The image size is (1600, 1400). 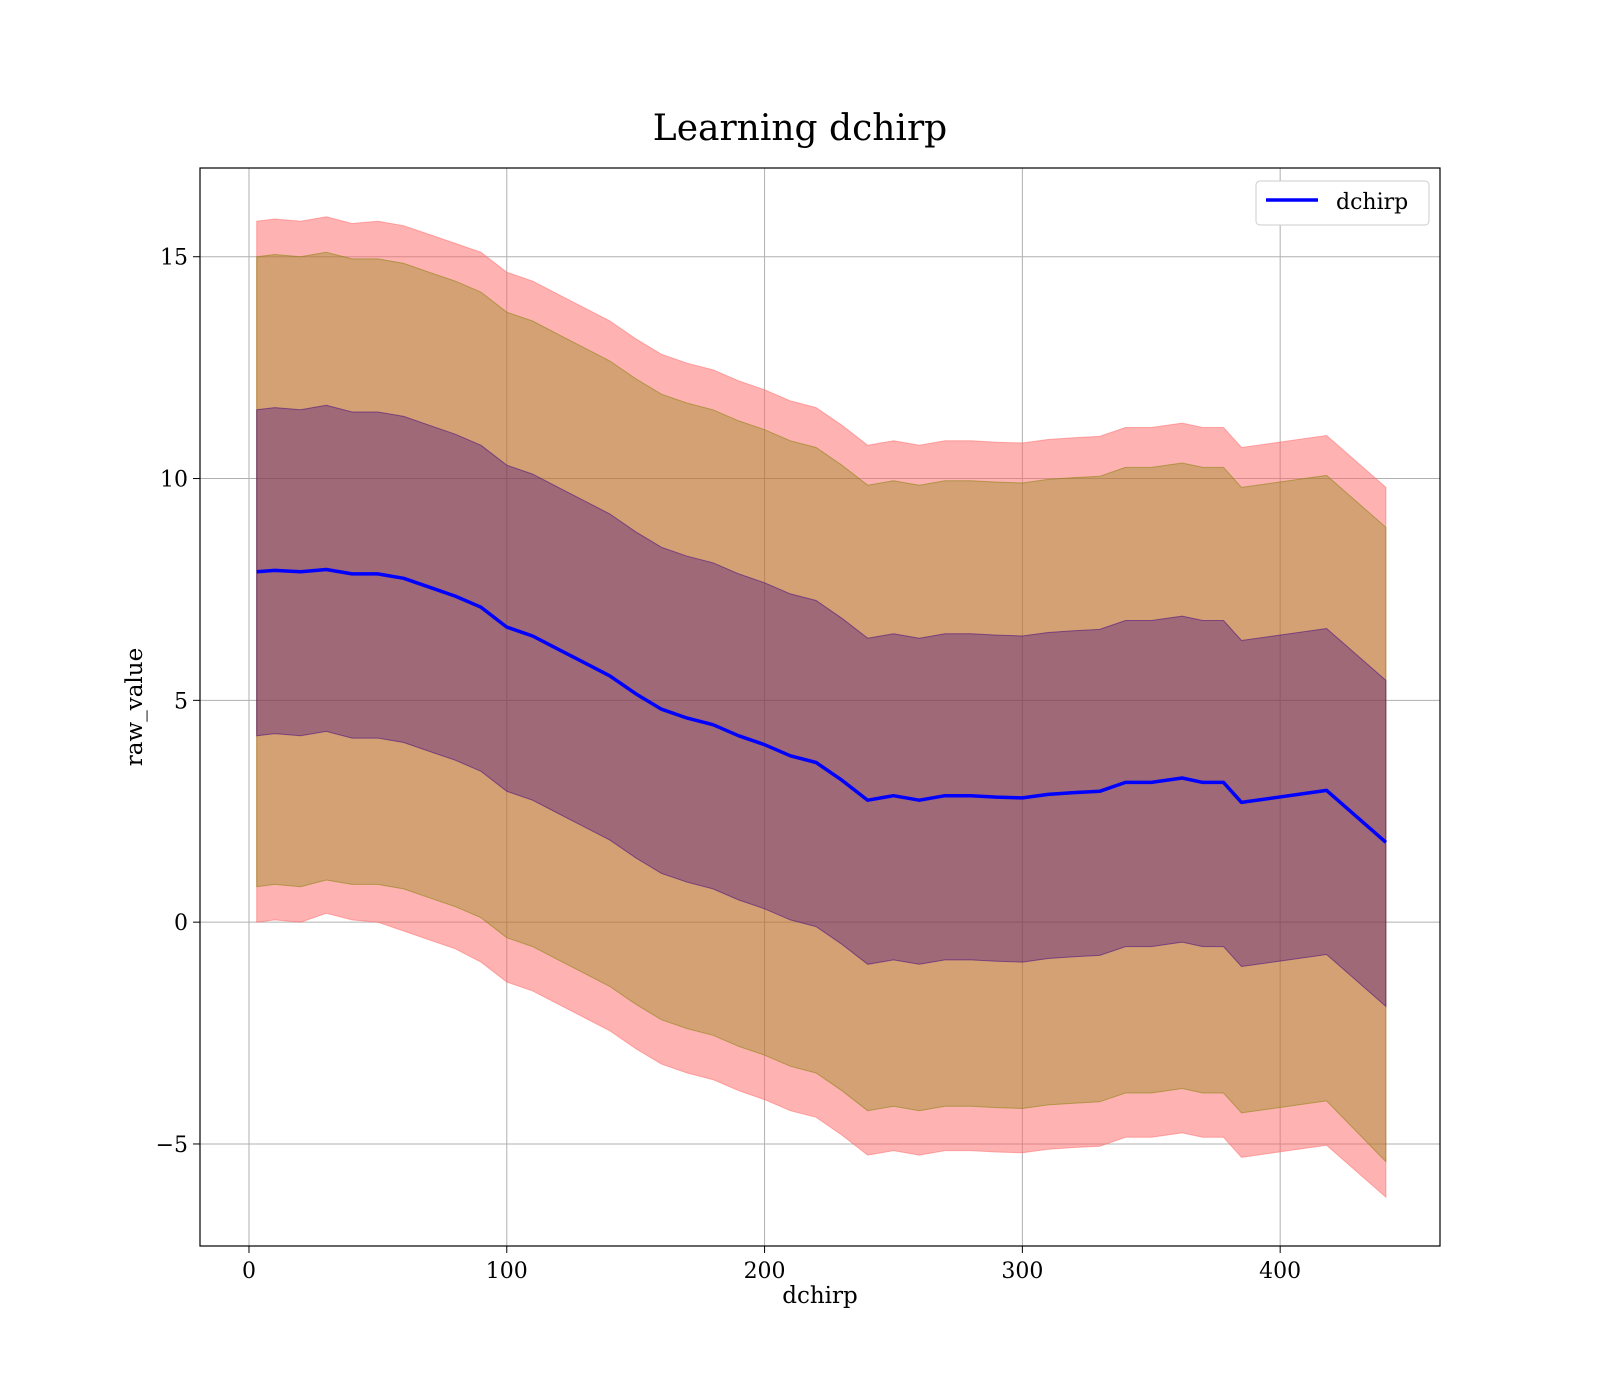 What do you see at coordinates (765, 1271) in the screenshot?
I see `x-tick-label: 200` at bounding box center [765, 1271].